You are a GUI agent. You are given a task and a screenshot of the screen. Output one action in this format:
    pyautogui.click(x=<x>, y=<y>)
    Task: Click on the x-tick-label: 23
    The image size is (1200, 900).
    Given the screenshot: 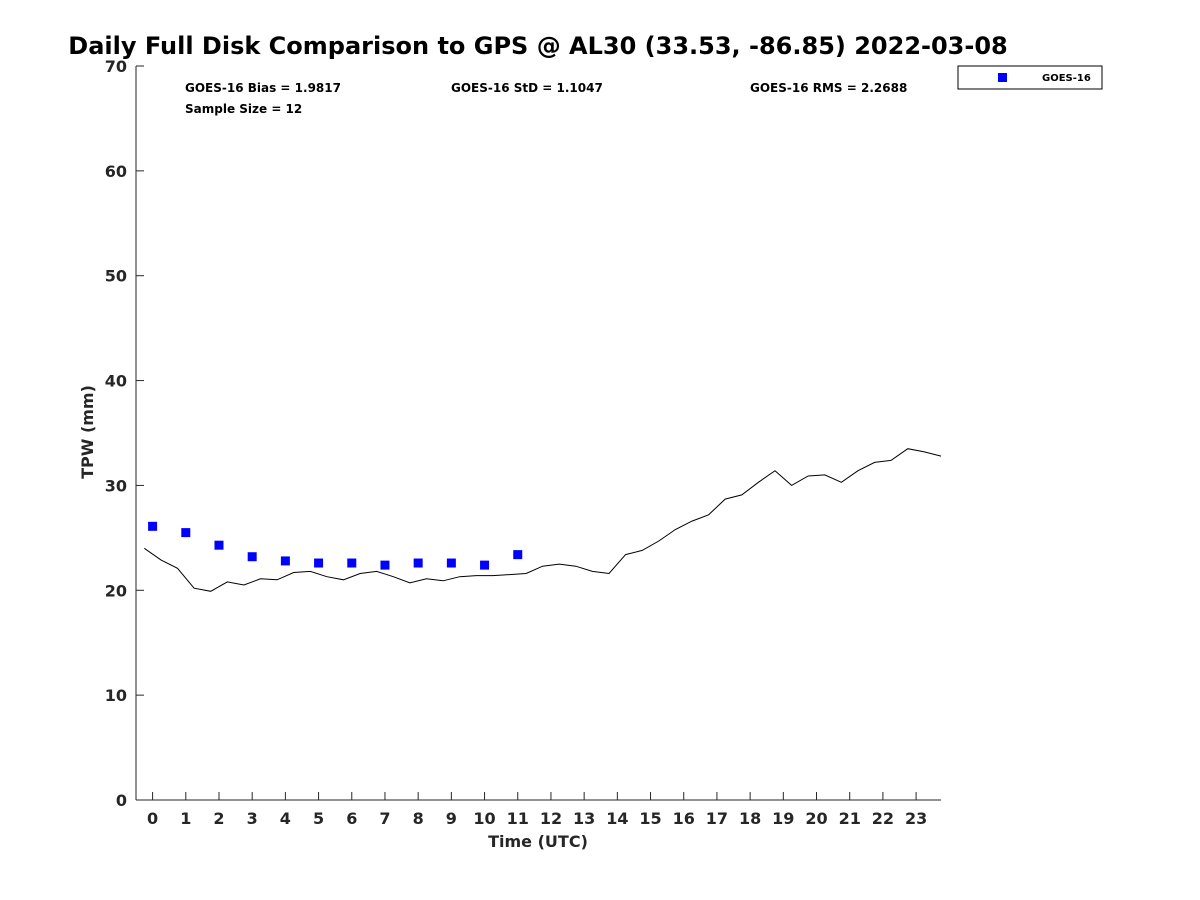 What is the action you would take?
    pyautogui.click(x=916, y=818)
    